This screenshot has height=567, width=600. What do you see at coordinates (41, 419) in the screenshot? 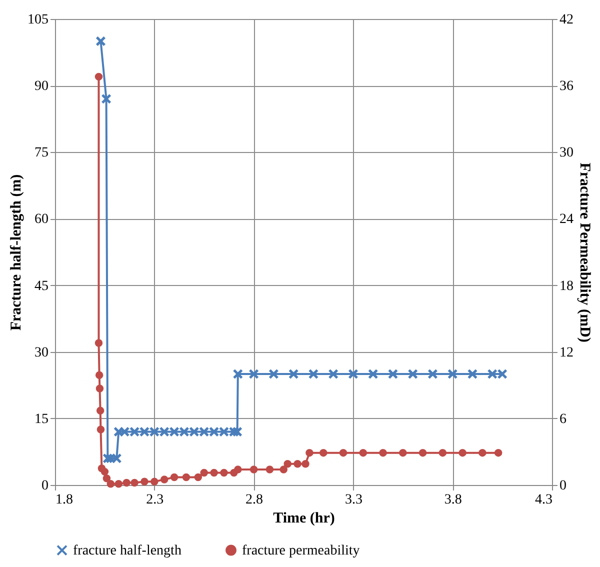
I see `y-tick-label: 15` at bounding box center [41, 419].